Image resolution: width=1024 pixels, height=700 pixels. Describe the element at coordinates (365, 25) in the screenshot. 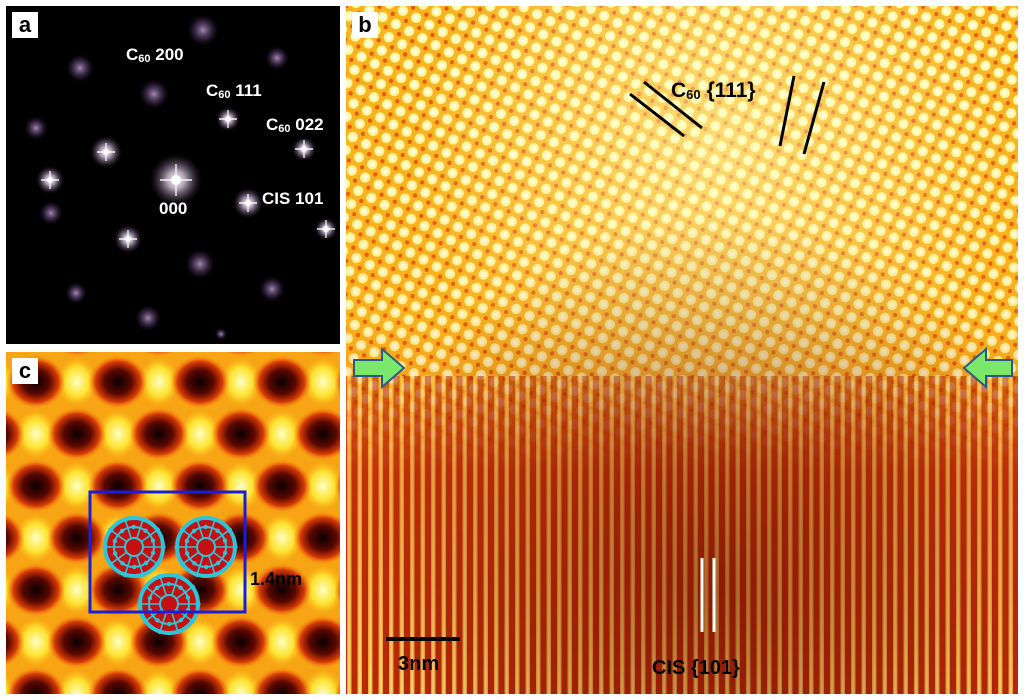

I see `panel-b-letter: b` at that location.